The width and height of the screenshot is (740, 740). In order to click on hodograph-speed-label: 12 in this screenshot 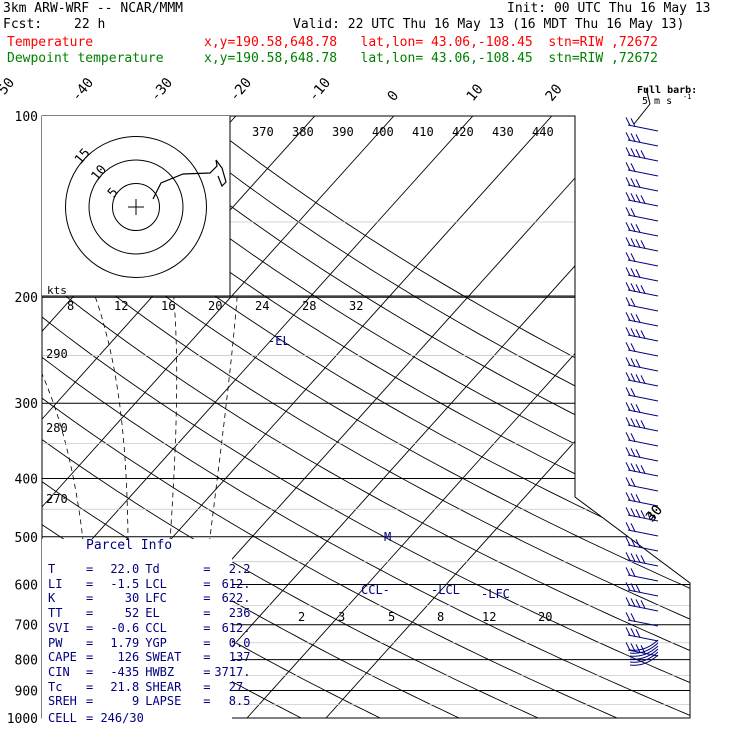, I will do `click(121, 306)`.